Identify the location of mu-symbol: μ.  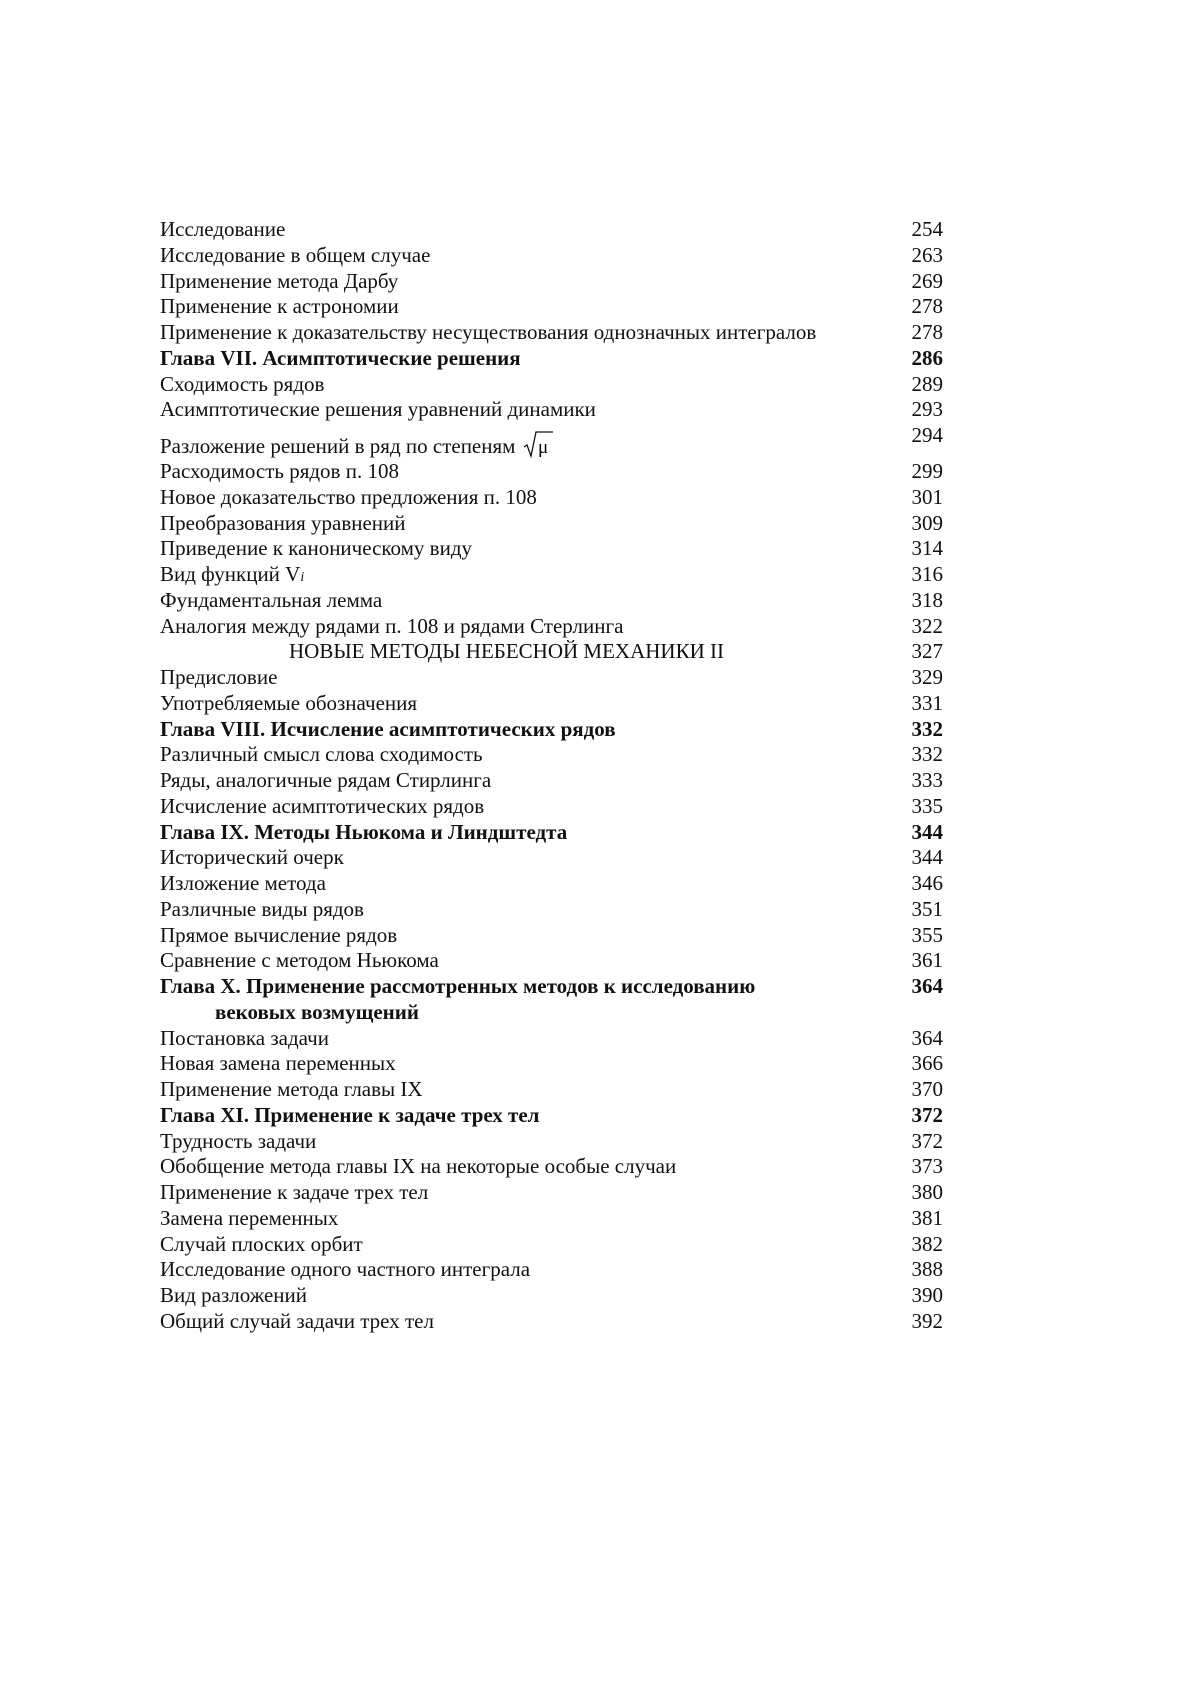
(543, 447).